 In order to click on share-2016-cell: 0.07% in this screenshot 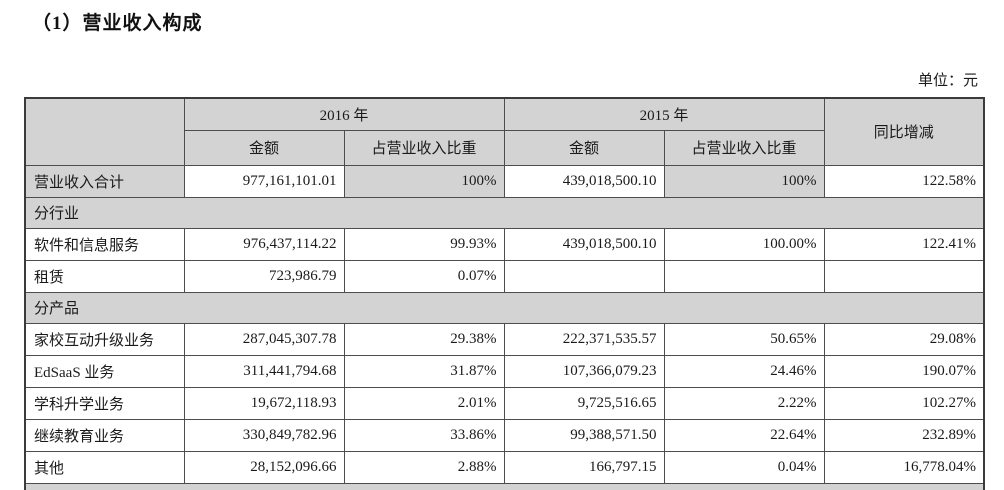, I will do `click(424, 276)`.